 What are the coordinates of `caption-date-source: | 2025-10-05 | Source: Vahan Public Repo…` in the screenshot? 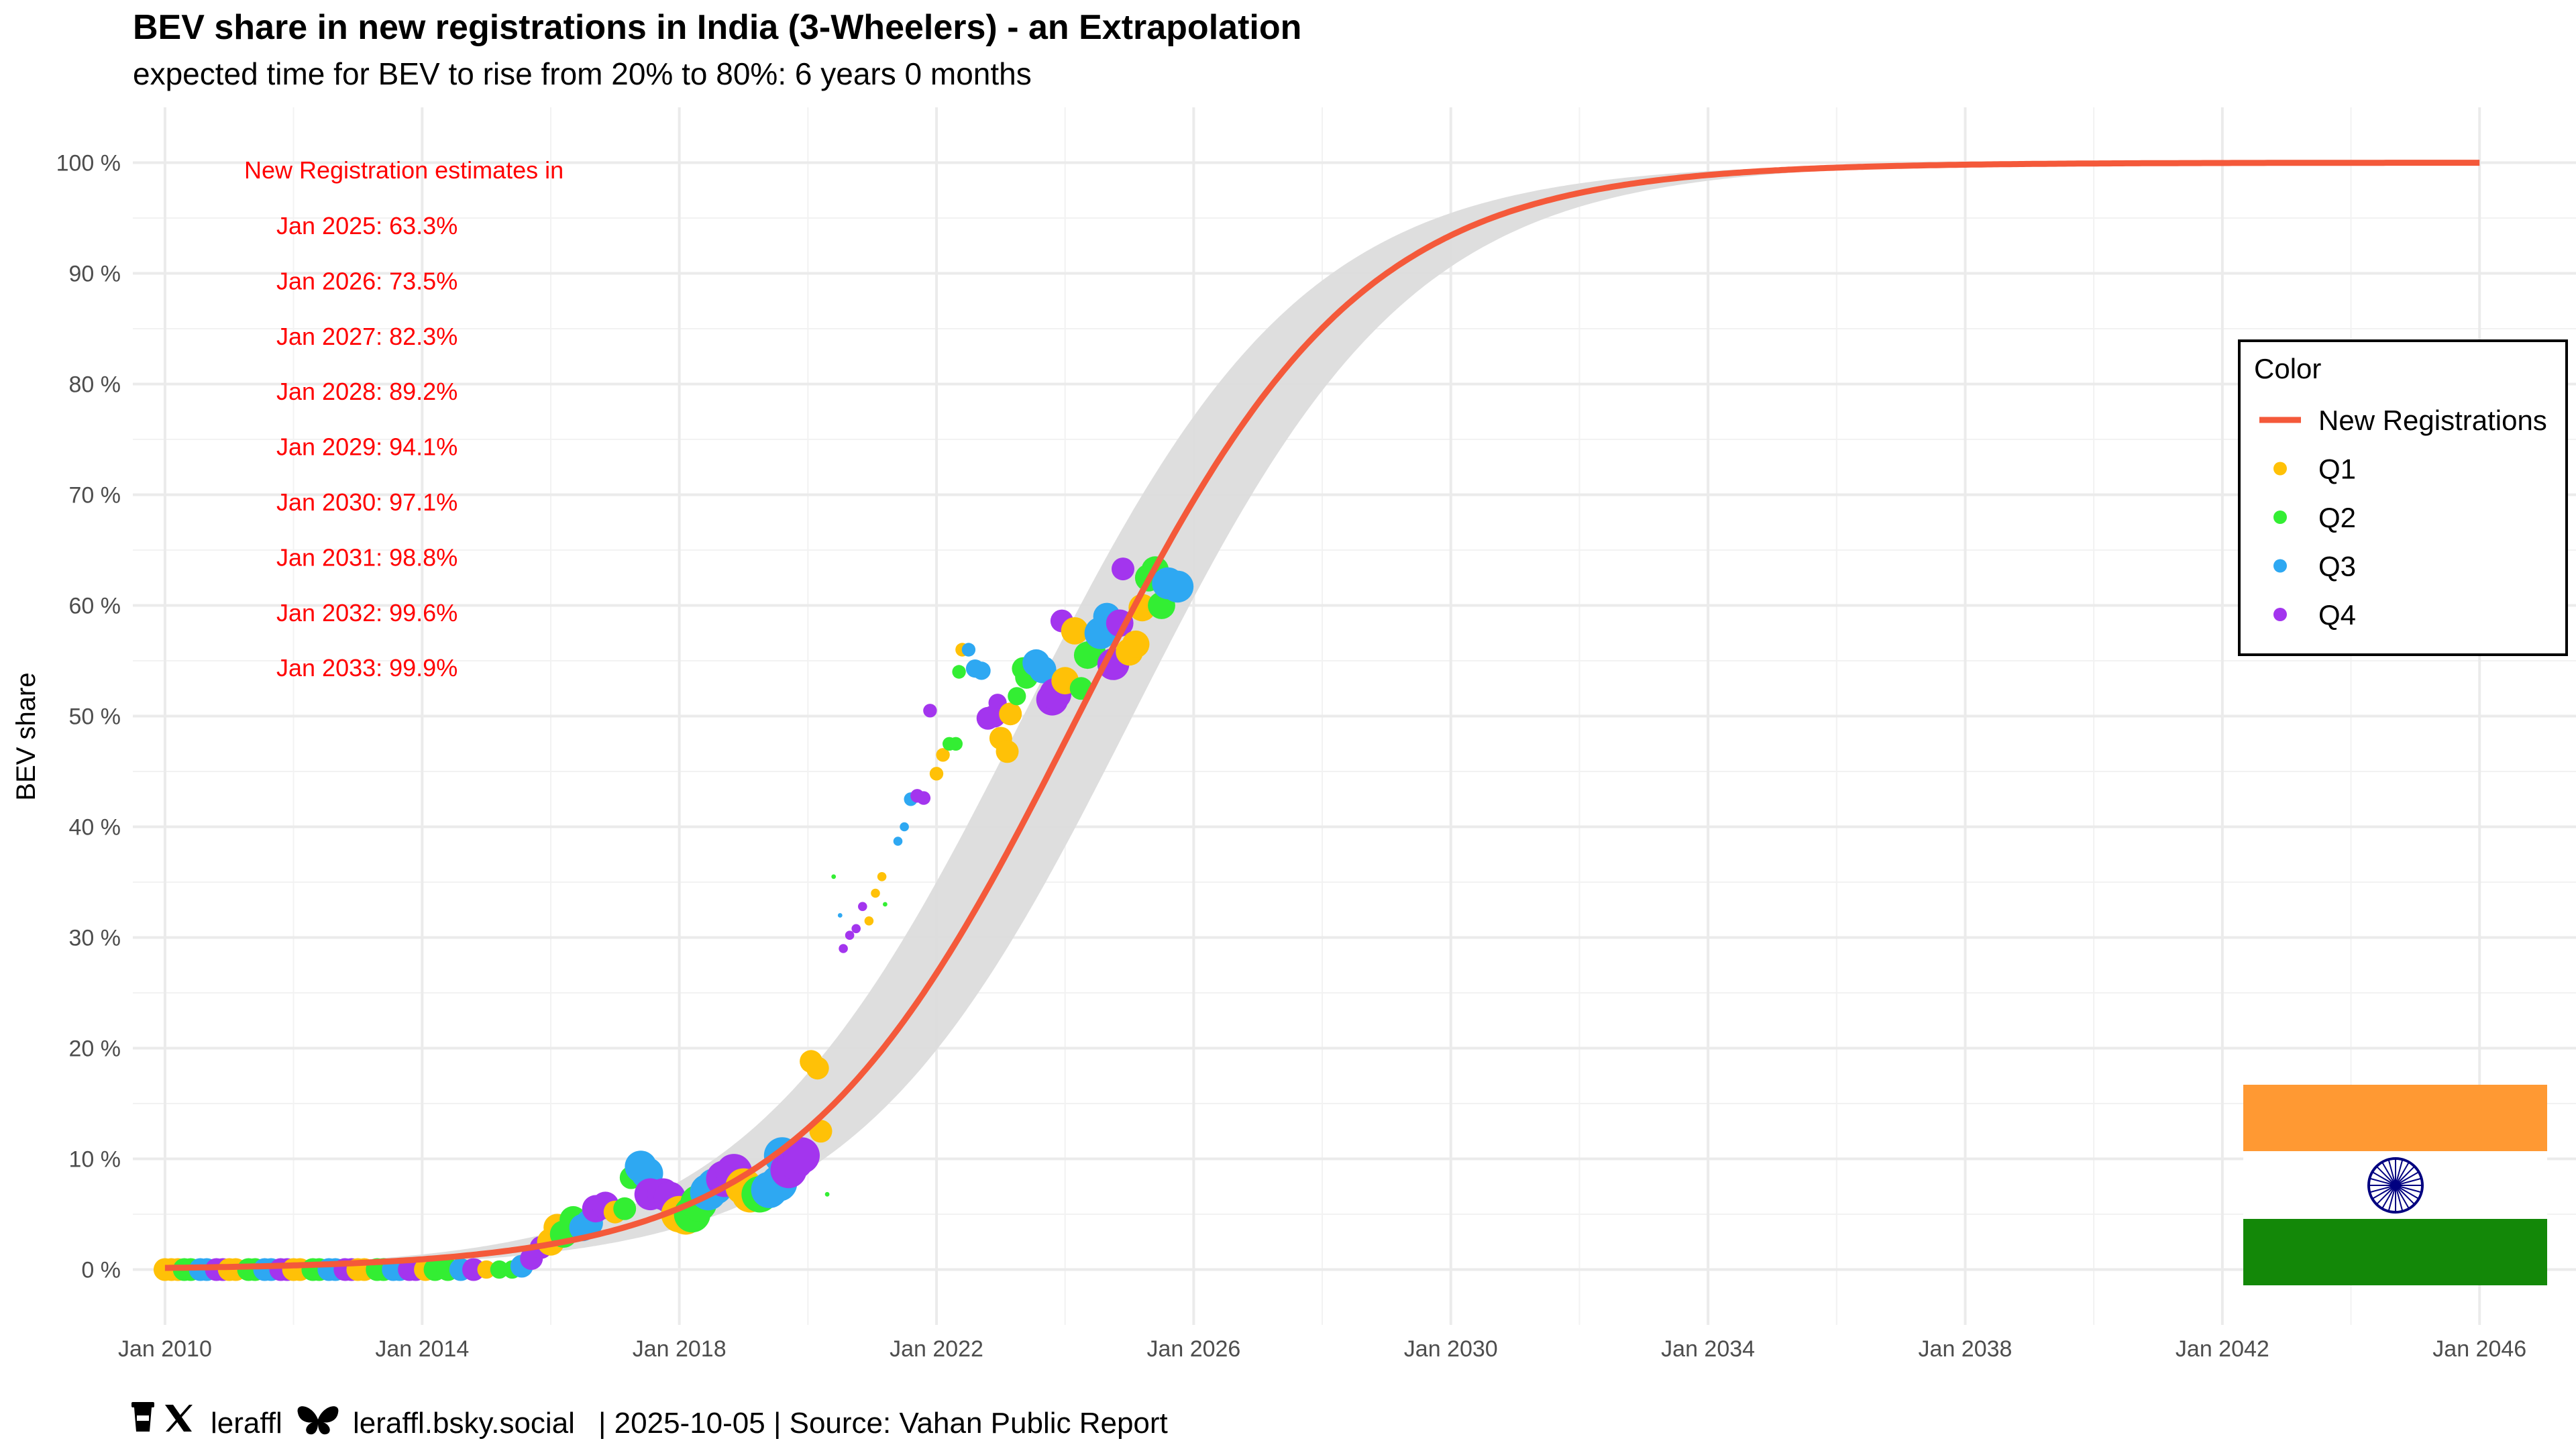 It's located at (883, 1423).